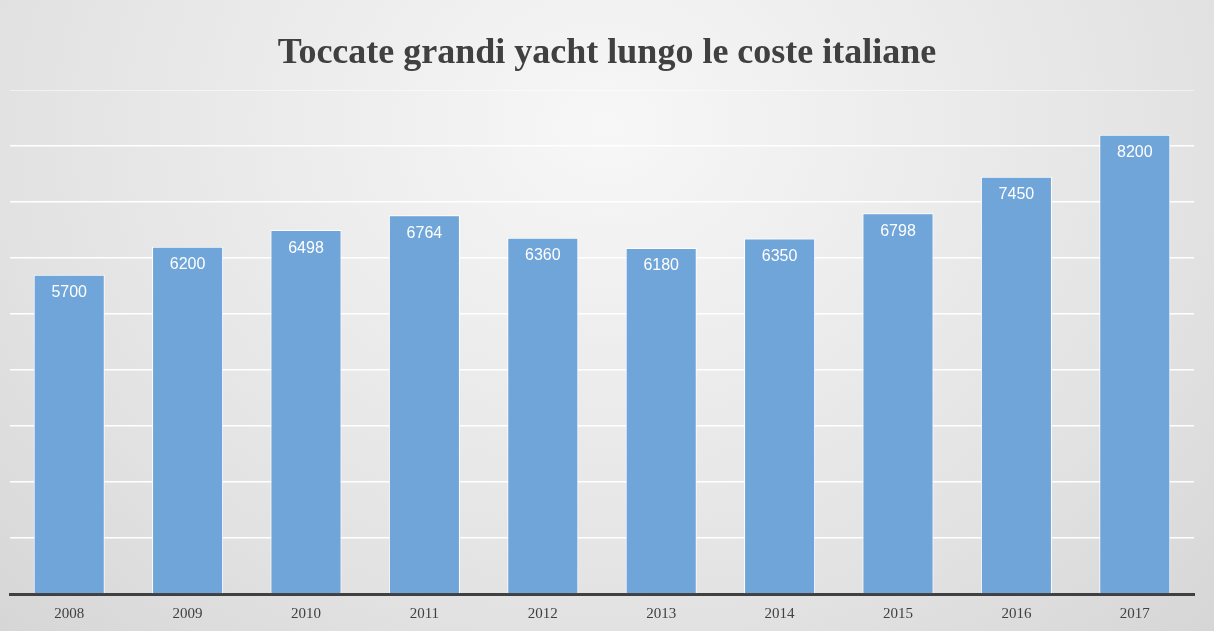  Describe the element at coordinates (187, 612) in the screenshot. I see `x-tick-label: 2009` at that location.